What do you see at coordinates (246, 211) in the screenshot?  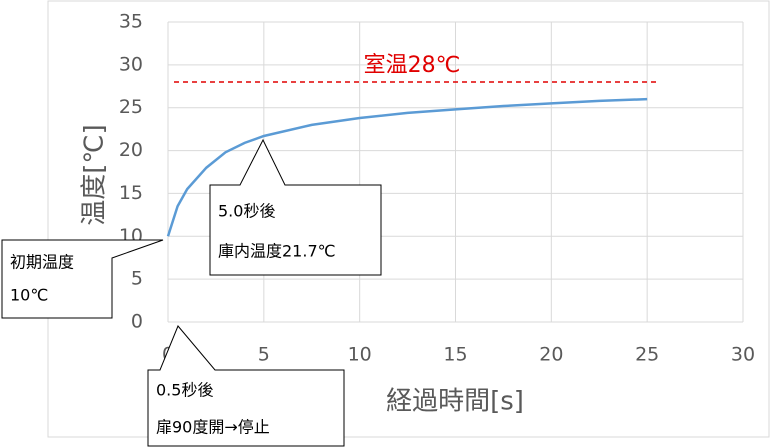 I see `callout-text: 5.0秒後` at bounding box center [246, 211].